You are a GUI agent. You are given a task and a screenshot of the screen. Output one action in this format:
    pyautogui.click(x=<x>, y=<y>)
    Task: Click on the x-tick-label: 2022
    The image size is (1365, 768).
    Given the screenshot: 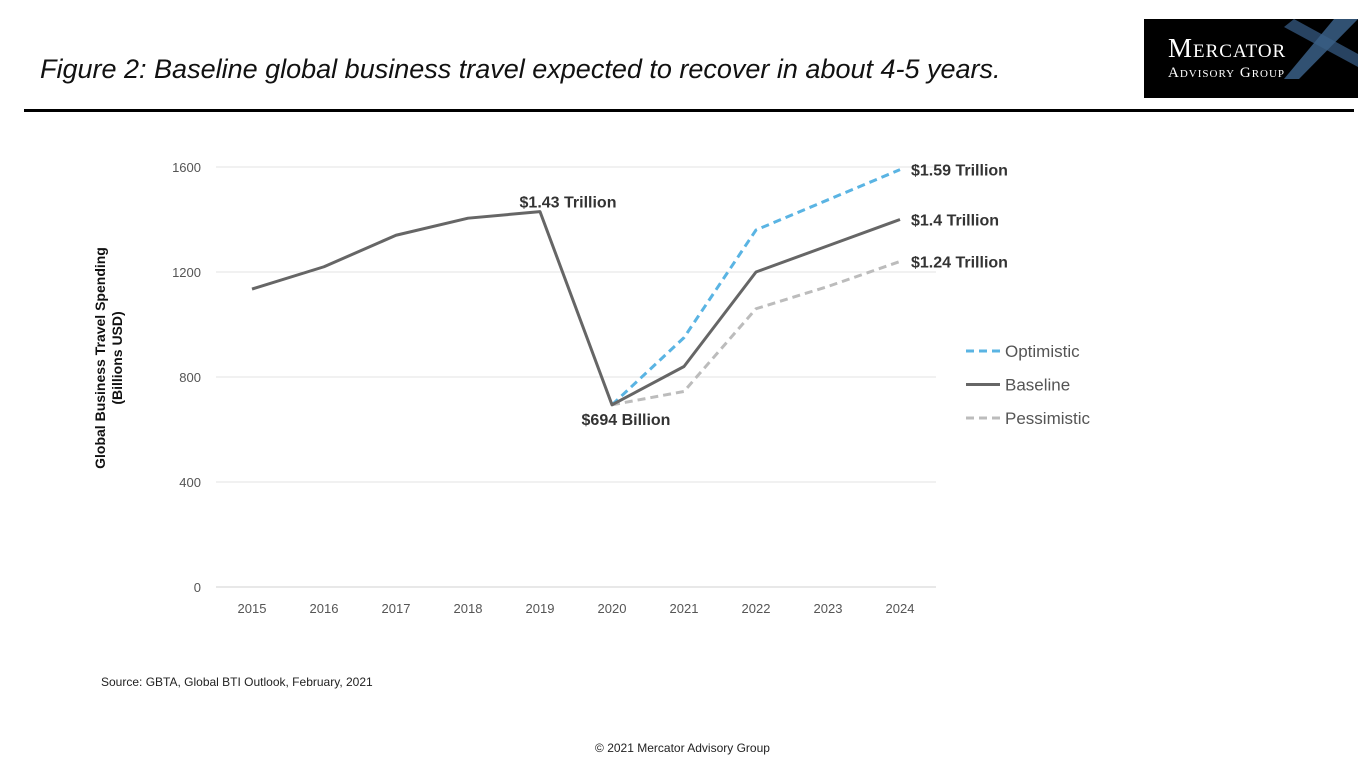 What is the action you would take?
    pyautogui.click(x=756, y=608)
    